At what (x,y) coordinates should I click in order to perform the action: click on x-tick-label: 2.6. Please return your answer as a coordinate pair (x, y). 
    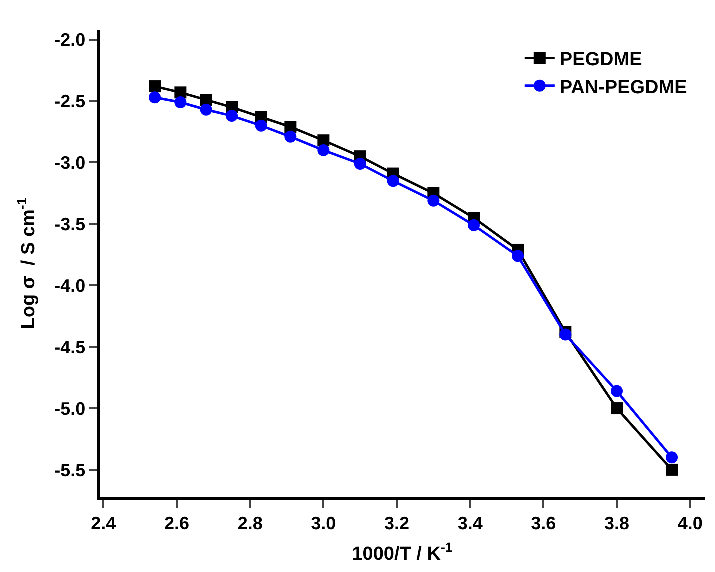
    Looking at the image, I should click on (177, 523).